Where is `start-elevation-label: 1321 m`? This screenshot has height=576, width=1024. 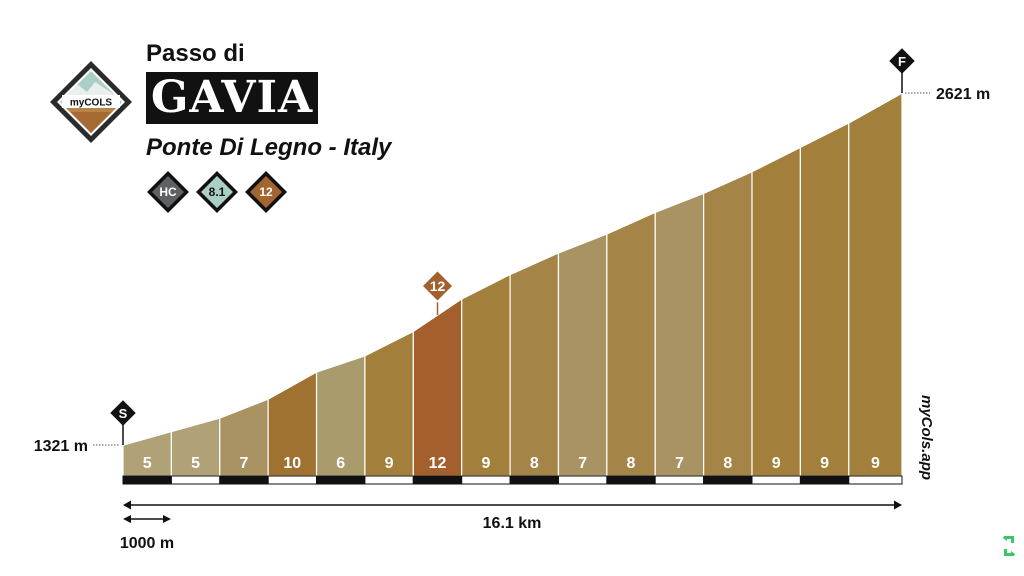 start-elevation-label: 1321 m is located at coordinates (61, 446).